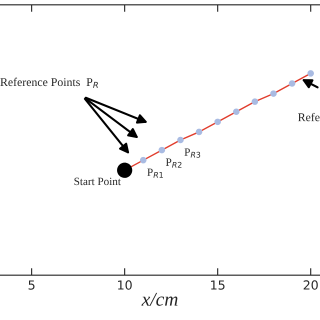 This screenshot has width=320, height=320. I want to click on x-tick-label: 10, so click(125, 285).